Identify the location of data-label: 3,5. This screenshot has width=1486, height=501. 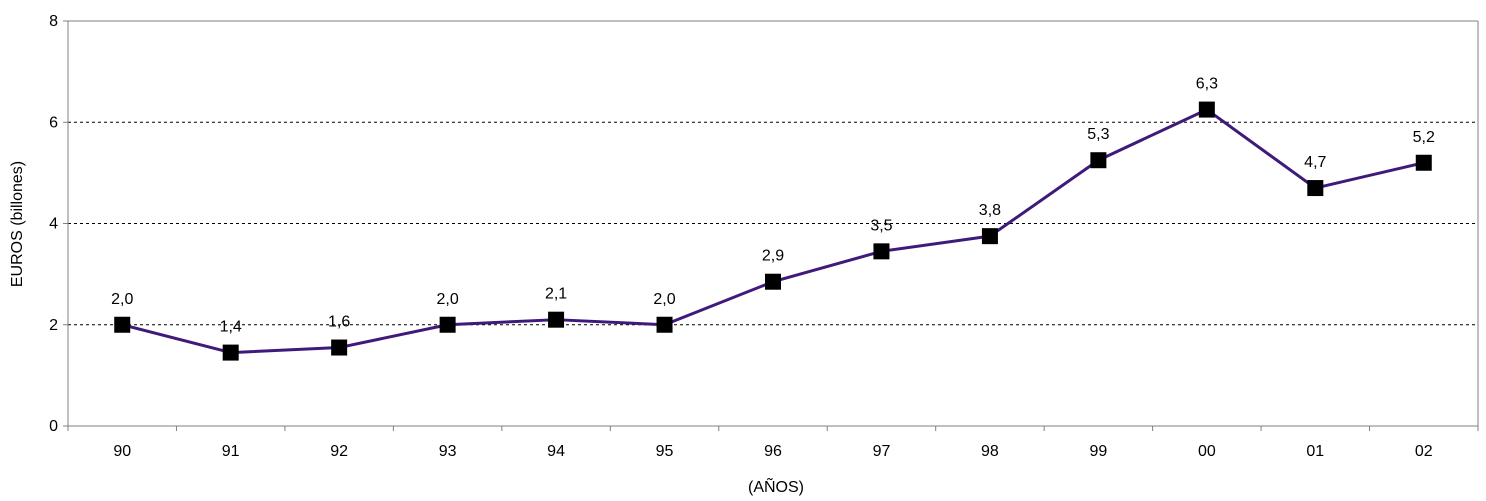
(881, 225).